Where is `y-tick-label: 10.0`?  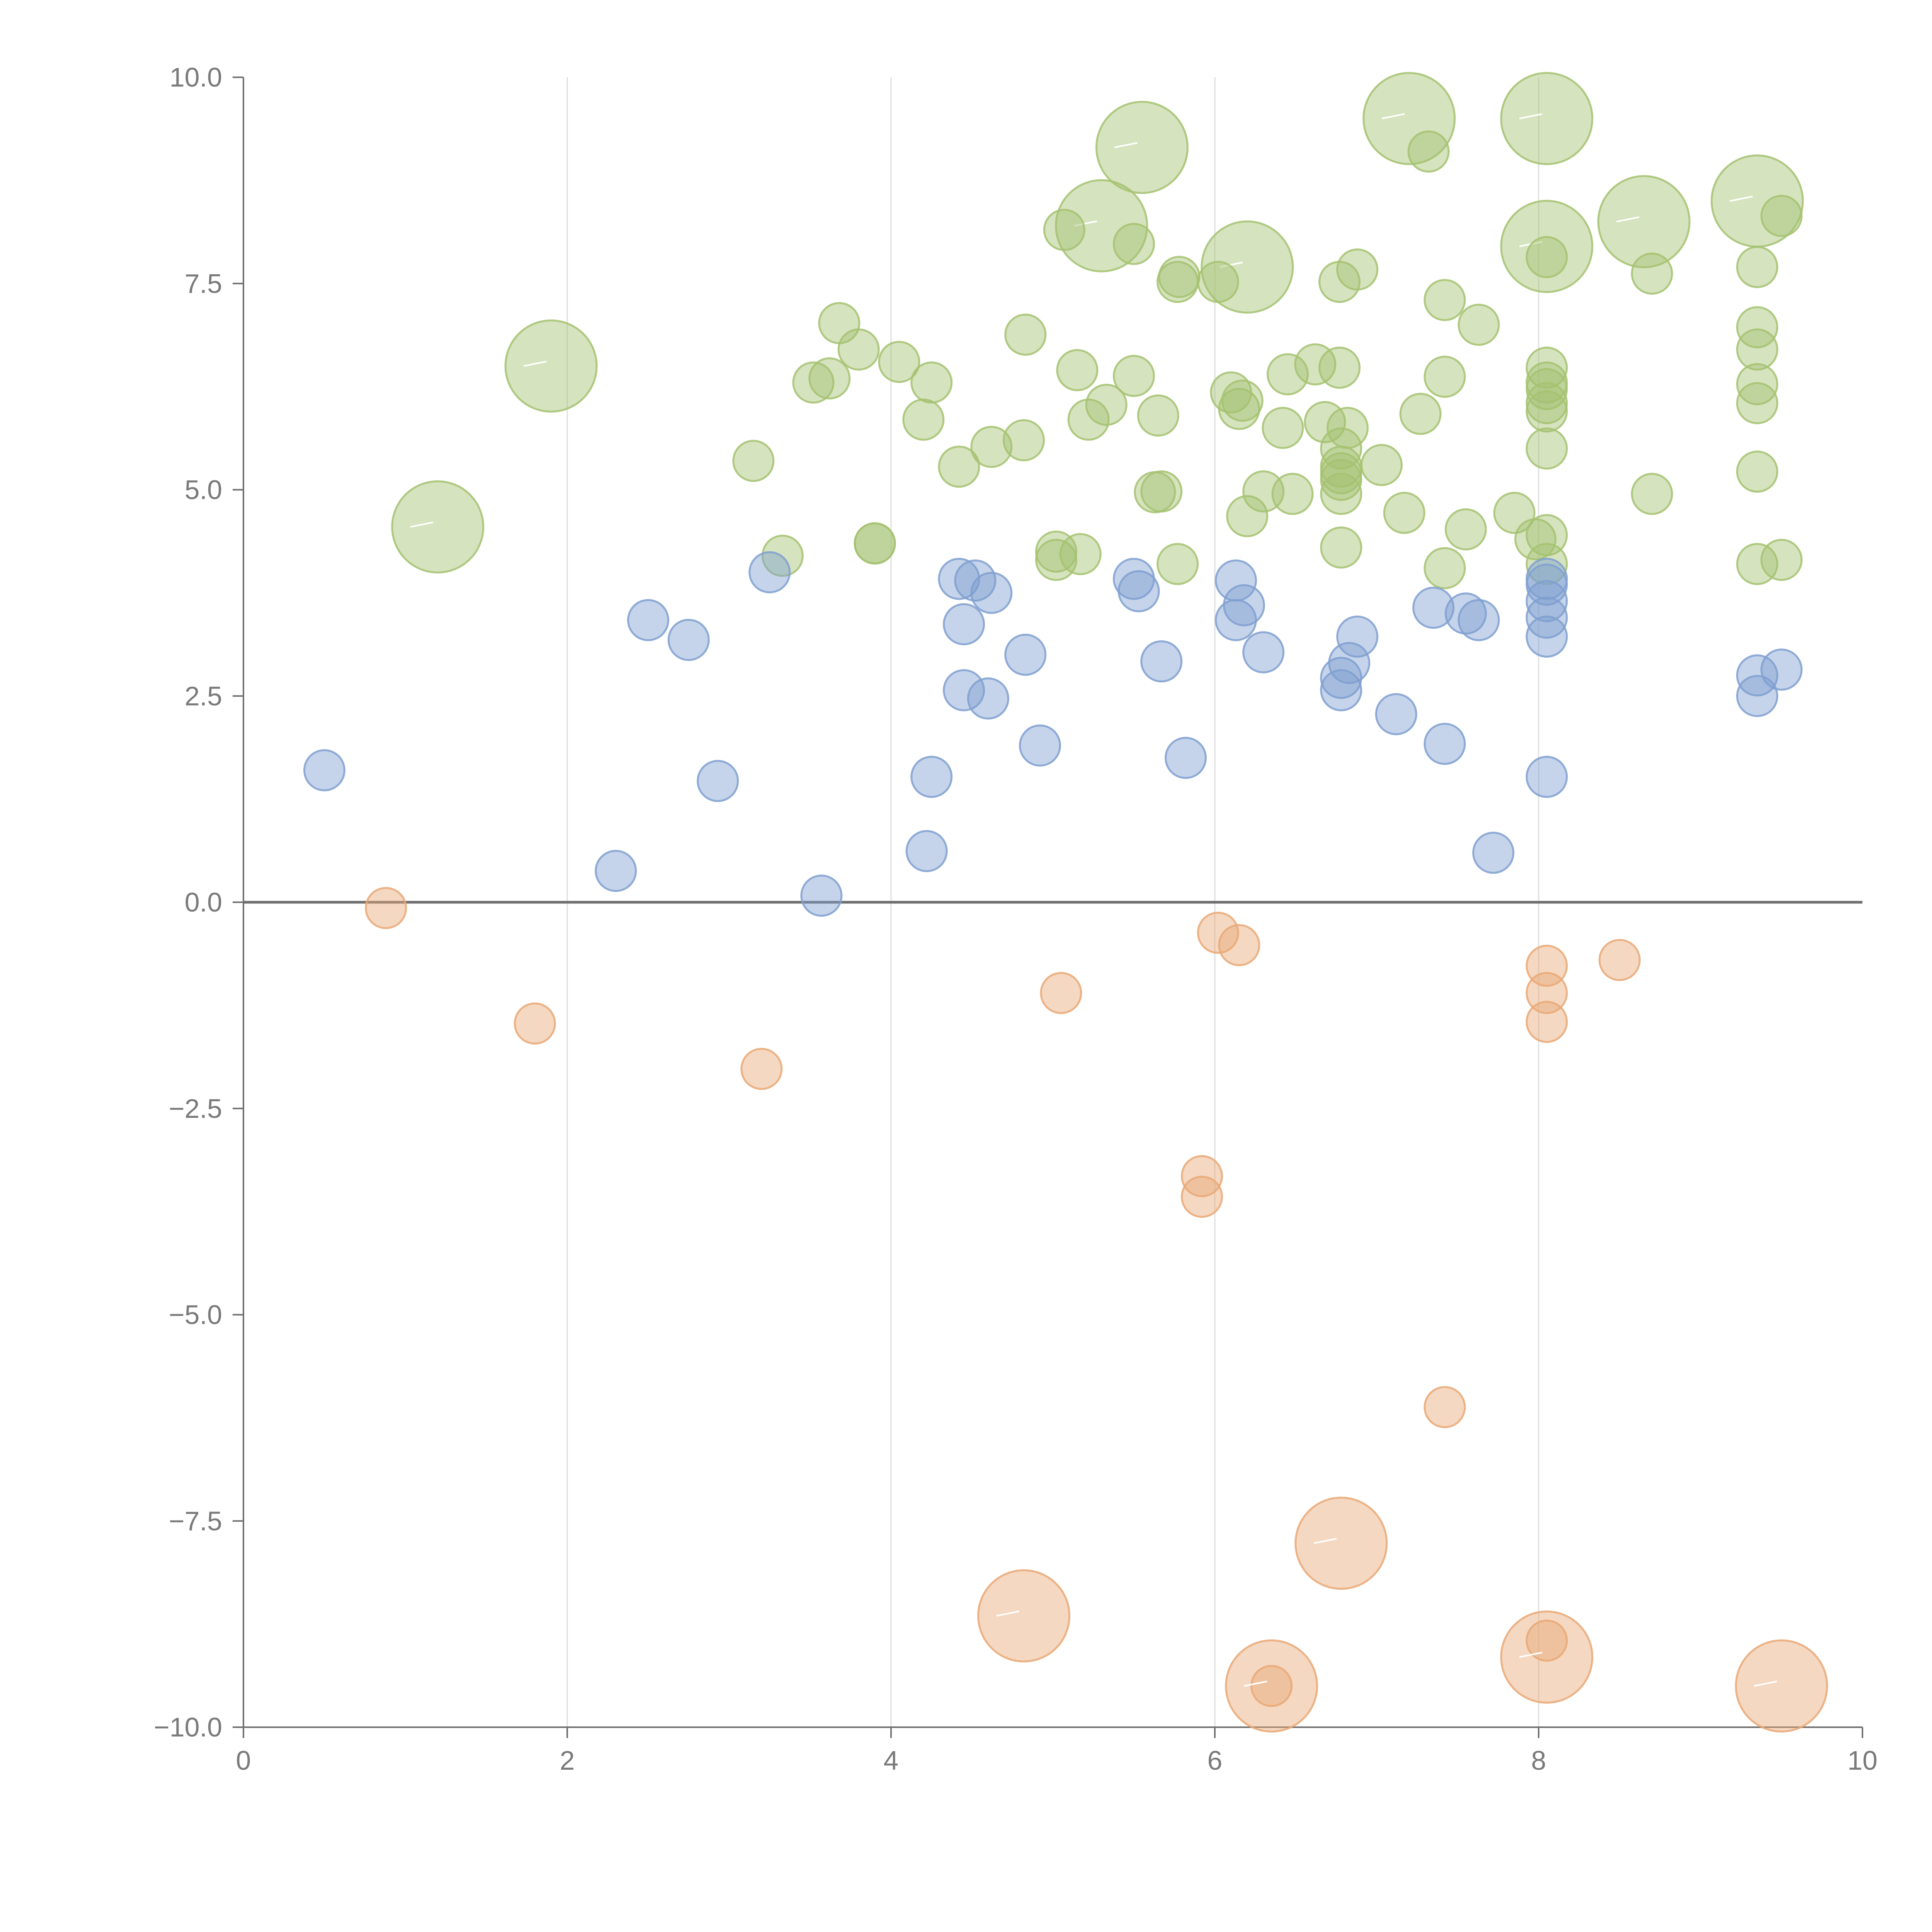
y-tick-label: 10.0 is located at coordinates (196, 77).